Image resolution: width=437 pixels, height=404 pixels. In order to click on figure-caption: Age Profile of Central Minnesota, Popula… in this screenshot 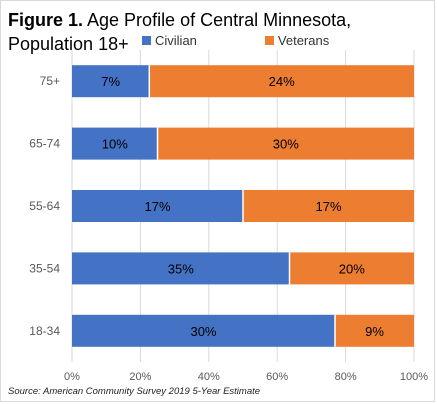, I will do `click(180, 32)`.